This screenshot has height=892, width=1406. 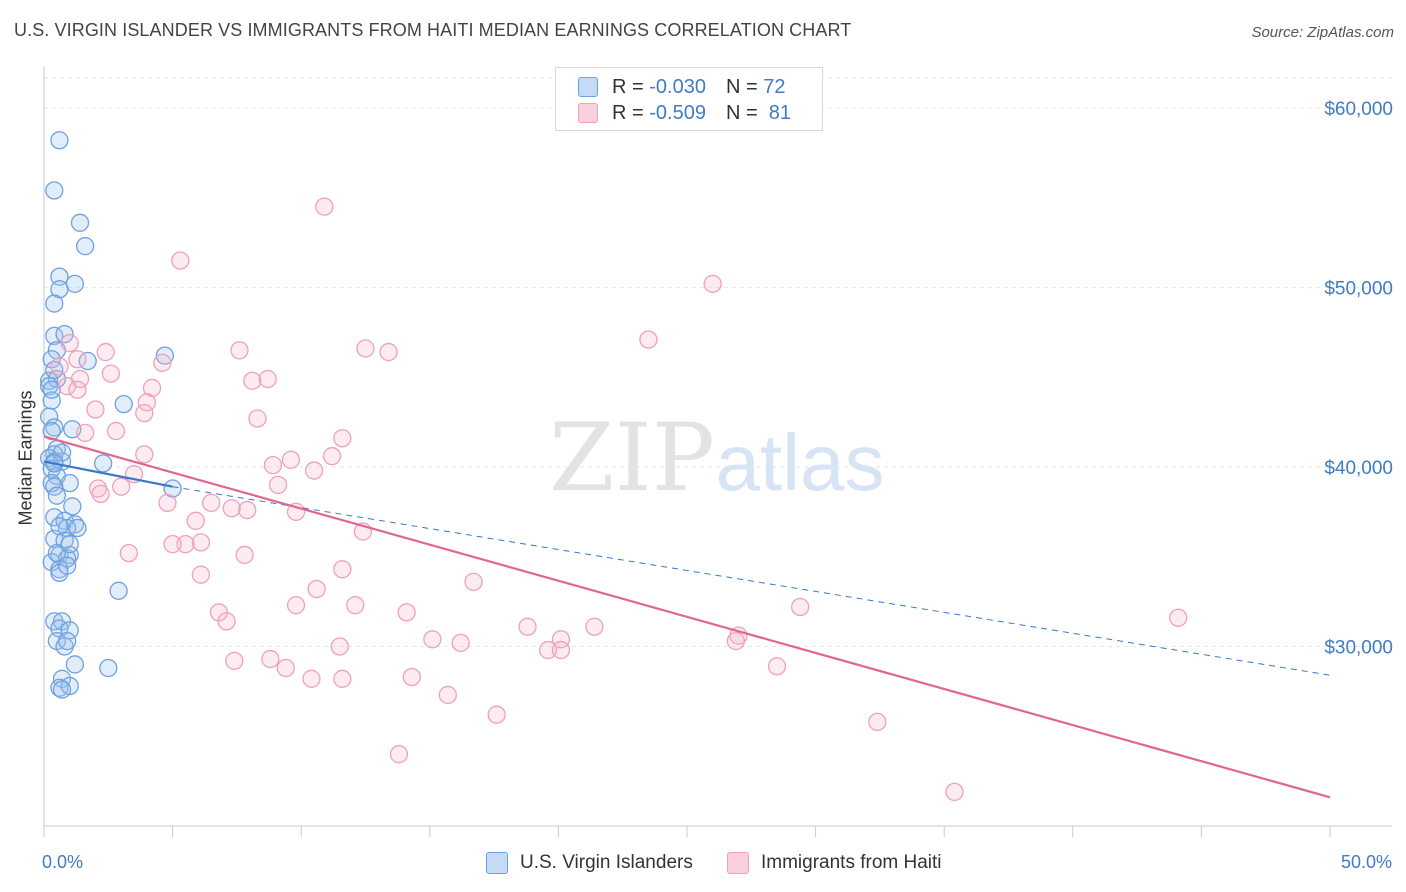 What do you see at coordinates (25, 458) in the screenshot?
I see `y-axis-label: Median Earnings` at bounding box center [25, 458].